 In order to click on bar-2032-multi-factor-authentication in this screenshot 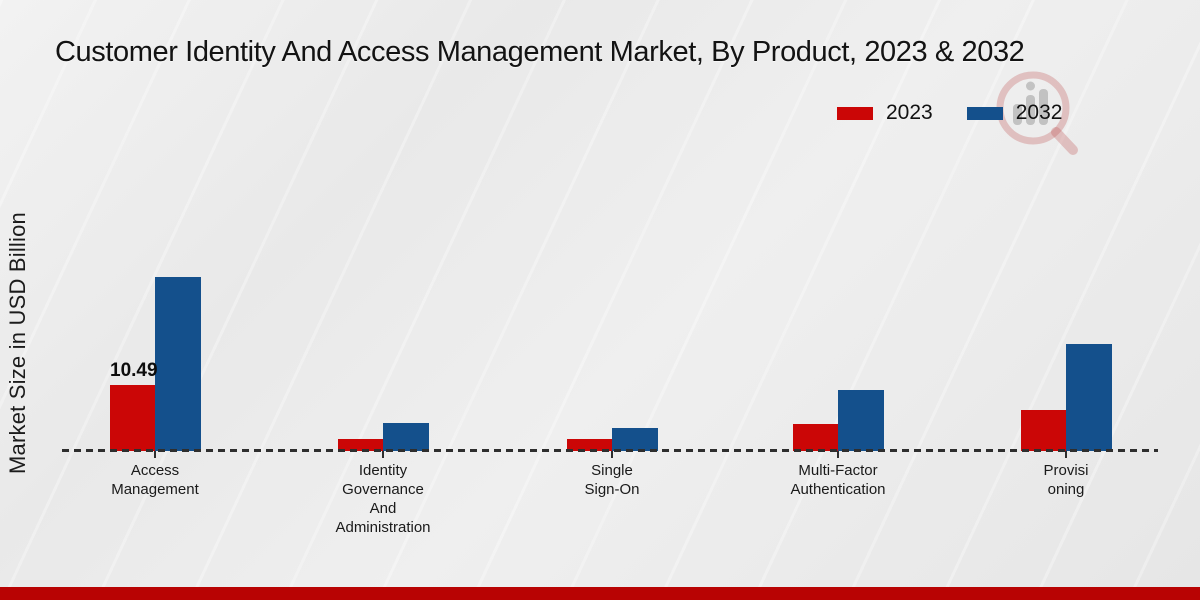, I will do `click(861, 420)`.